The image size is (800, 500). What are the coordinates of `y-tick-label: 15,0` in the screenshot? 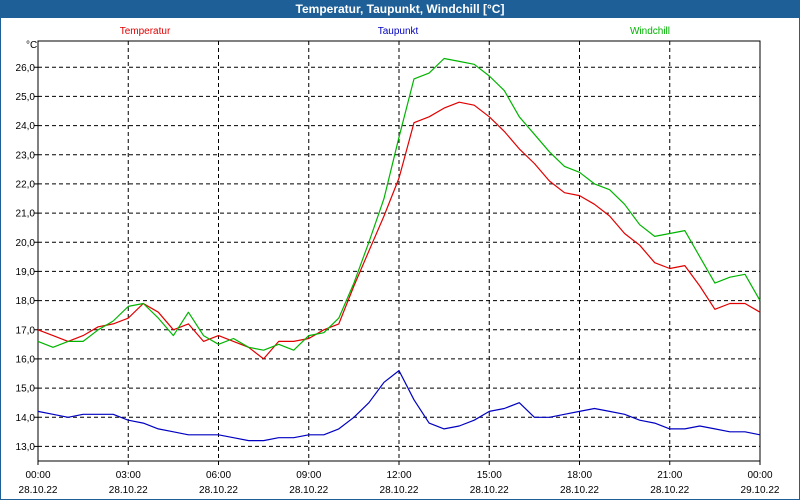 It's located at (26, 389).